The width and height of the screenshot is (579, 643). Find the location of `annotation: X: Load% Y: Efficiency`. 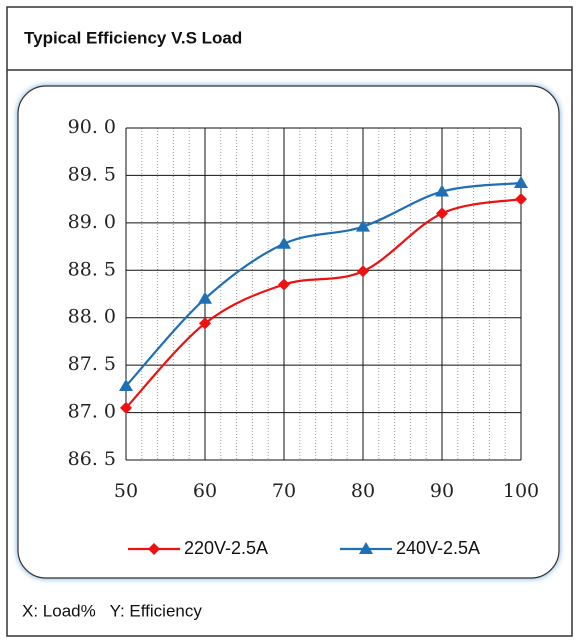

annotation: X: Load% Y: Efficiency is located at coordinates (112, 610).